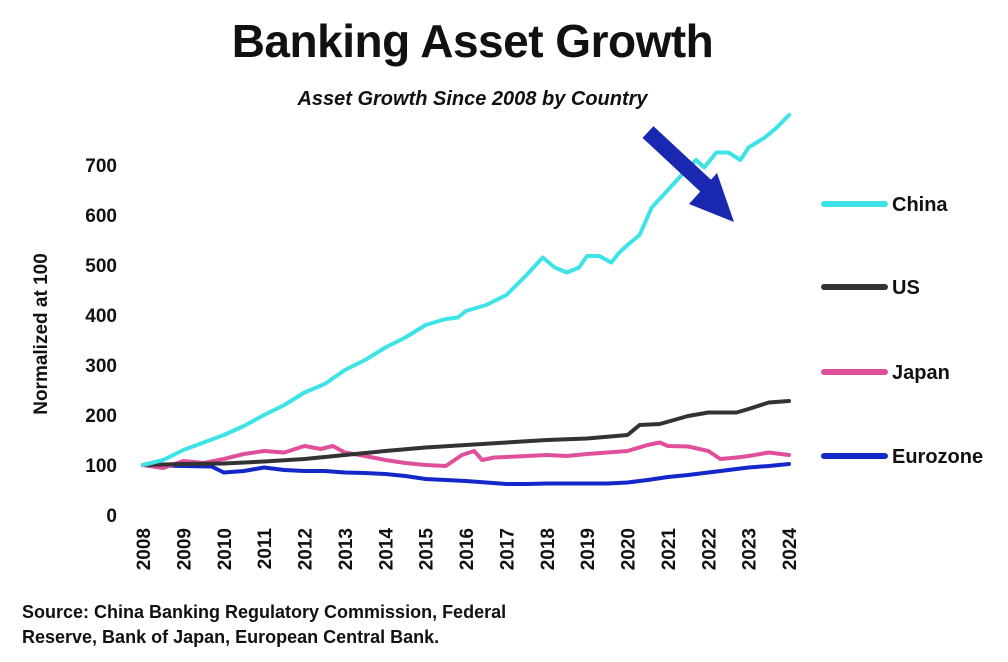 This screenshot has width=1008, height=662. I want to click on x-tick-label: 2016, so click(467, 549).